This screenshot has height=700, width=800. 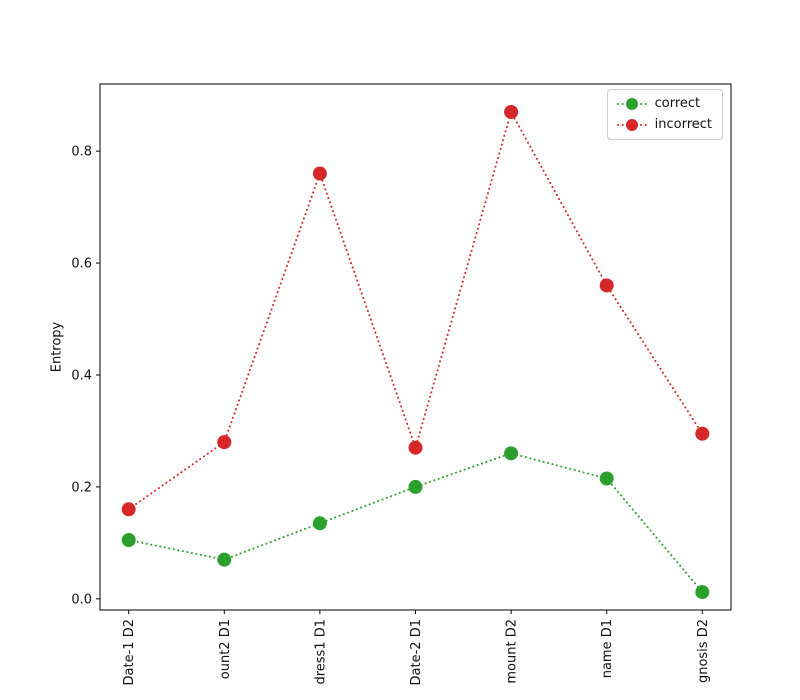 What do you see at coordinates (415, 523) in the screenshot?
I see `series-line-correct` at bounding box center [415, 523].